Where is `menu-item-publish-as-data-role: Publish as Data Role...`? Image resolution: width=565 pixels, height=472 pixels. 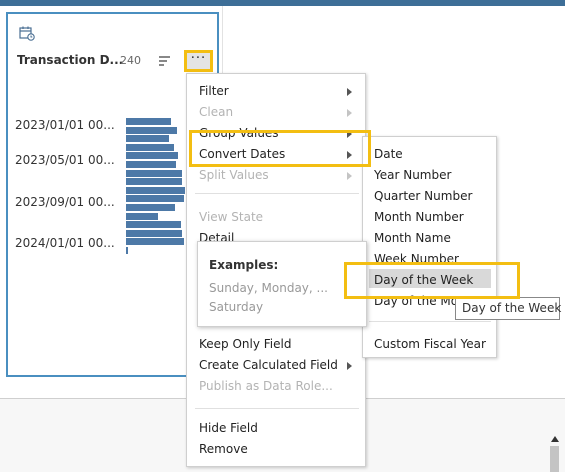 menu-item-publish-as-data-role: Publish as Data Role... is located at coordinates (266, 386).